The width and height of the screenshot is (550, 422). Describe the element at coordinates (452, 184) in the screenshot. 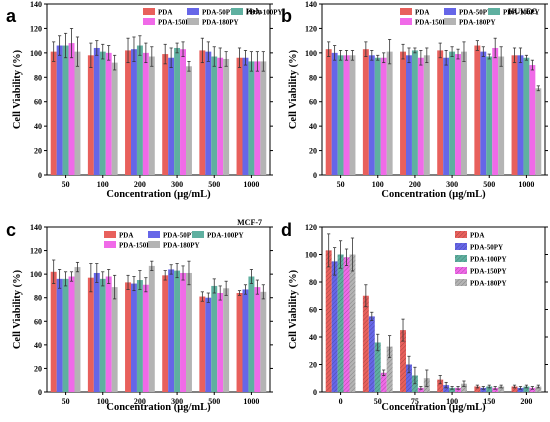

I see `x-tick-label: 300` at that location.